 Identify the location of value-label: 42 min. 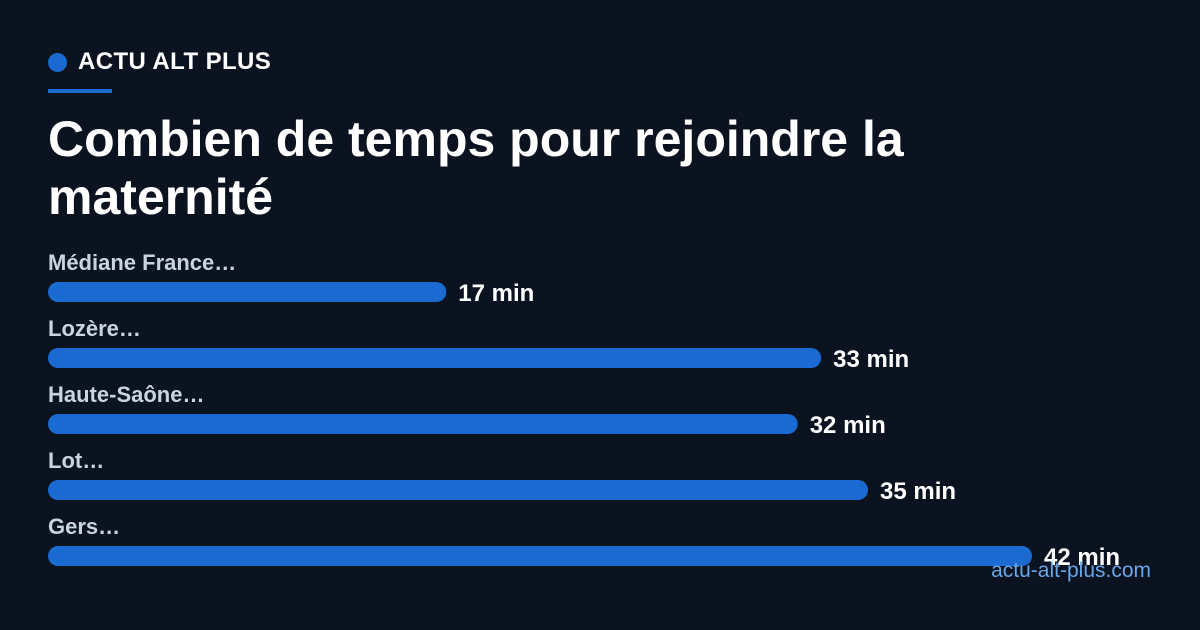
(1082, 557).